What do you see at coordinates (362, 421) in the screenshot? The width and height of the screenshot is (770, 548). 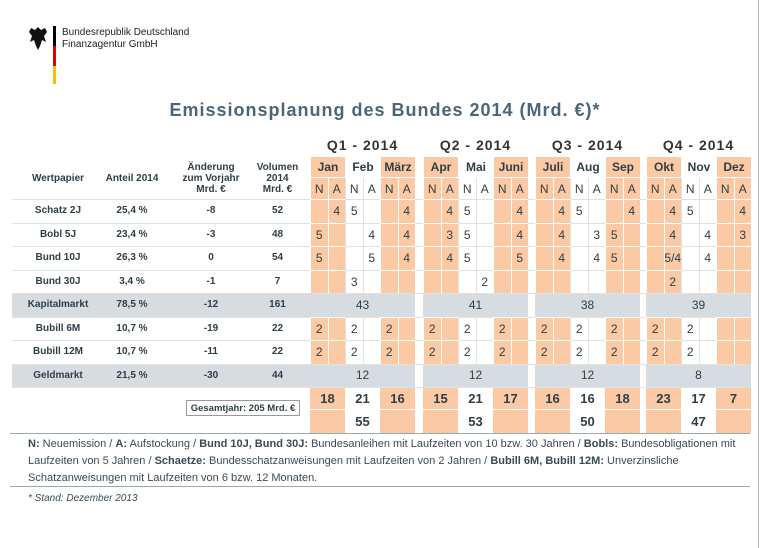 I see `quarter-total: 55` at bounding box center [362, 421].